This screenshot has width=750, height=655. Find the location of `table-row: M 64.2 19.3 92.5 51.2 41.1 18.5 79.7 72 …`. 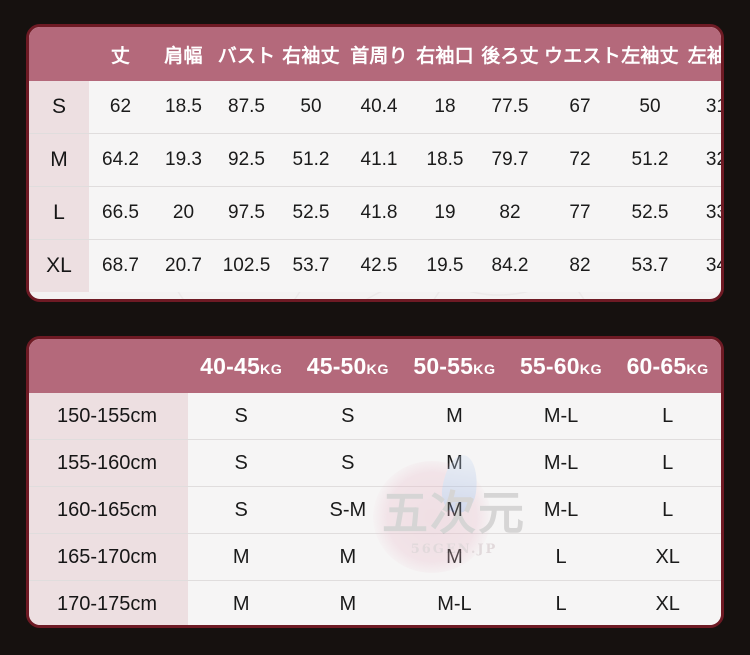

table-row: M 64.2 19.3 92.5 51.2 41.1 18.5 79.7 72 … is located at coordinates (375, 160).